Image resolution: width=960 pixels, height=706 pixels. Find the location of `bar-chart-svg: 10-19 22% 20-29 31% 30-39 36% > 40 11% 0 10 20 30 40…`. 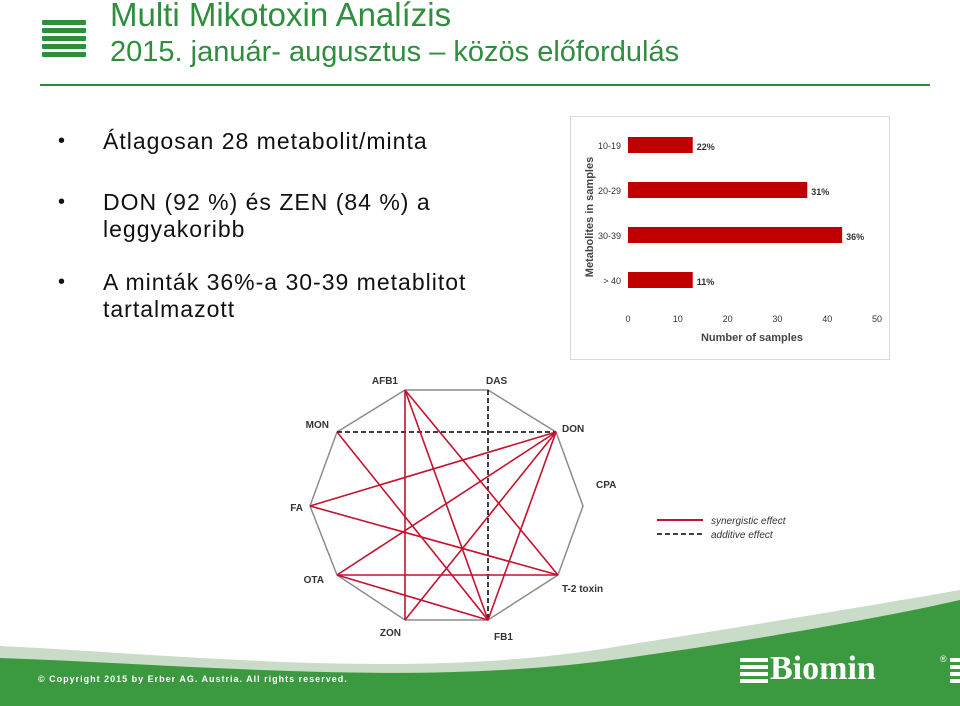

bar-chart-svg: 10-19 22% 20-29 31% 30-39 36% > 40 11% 0 10 20 30 40… is located at coordinates (733, 240).